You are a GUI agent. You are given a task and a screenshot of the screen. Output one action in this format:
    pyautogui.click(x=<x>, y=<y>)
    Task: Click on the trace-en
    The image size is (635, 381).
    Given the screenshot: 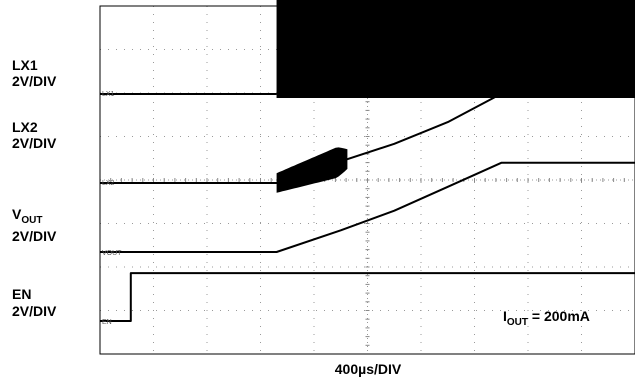 What is the action you would take?
    pyautogui.click(x=367, y=297)
    